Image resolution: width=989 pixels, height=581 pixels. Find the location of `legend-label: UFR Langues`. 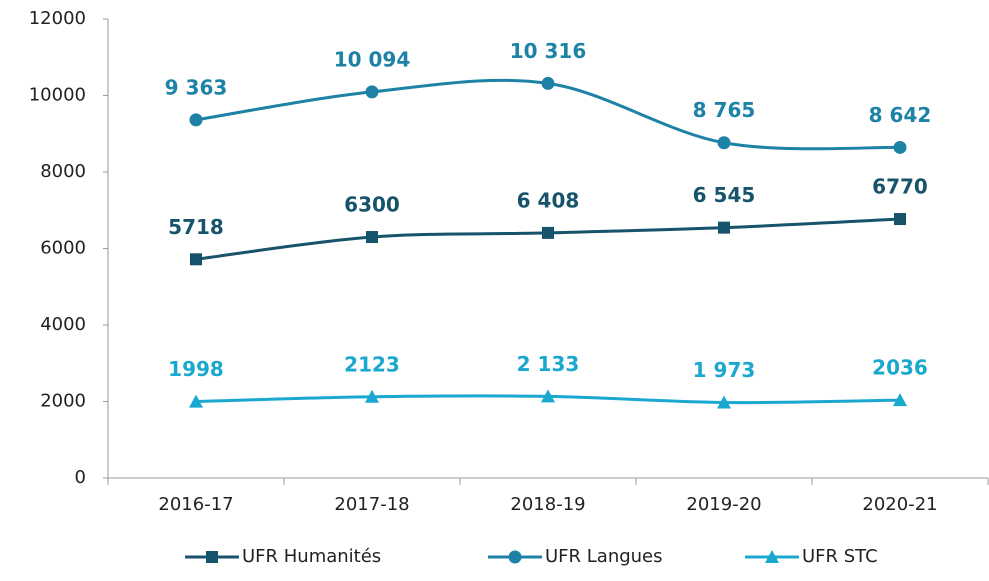

legend-label: UFR Langues is located at coordinates (604, 556).